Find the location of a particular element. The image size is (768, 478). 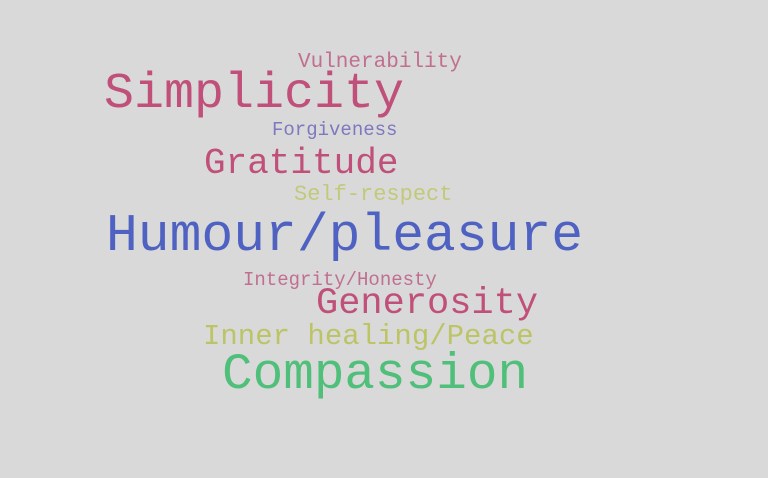

word-inner-healing-peace: Inner healing/Peace is located at coordinates (368, 336).